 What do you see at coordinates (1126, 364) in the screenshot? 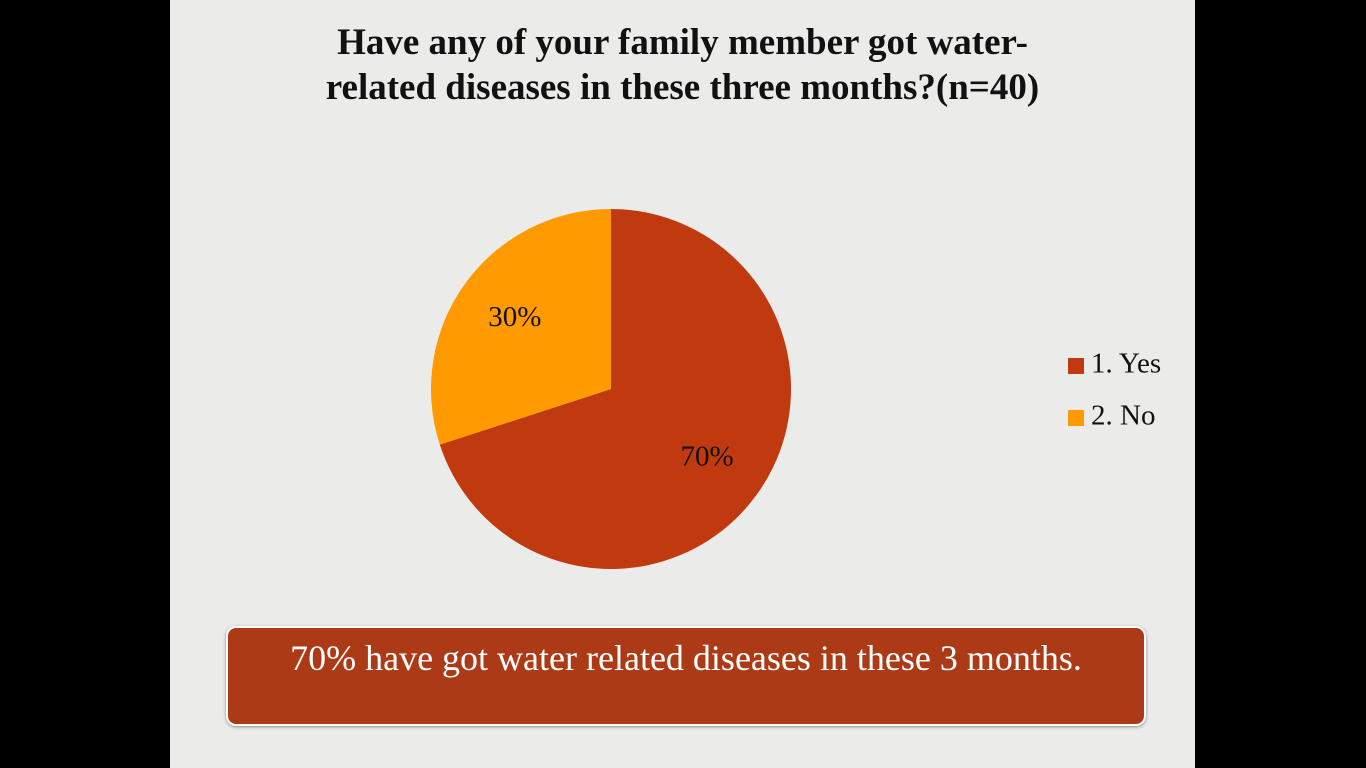
I see `legend-label: 1. Yes` at bounding box center [1126, 364].